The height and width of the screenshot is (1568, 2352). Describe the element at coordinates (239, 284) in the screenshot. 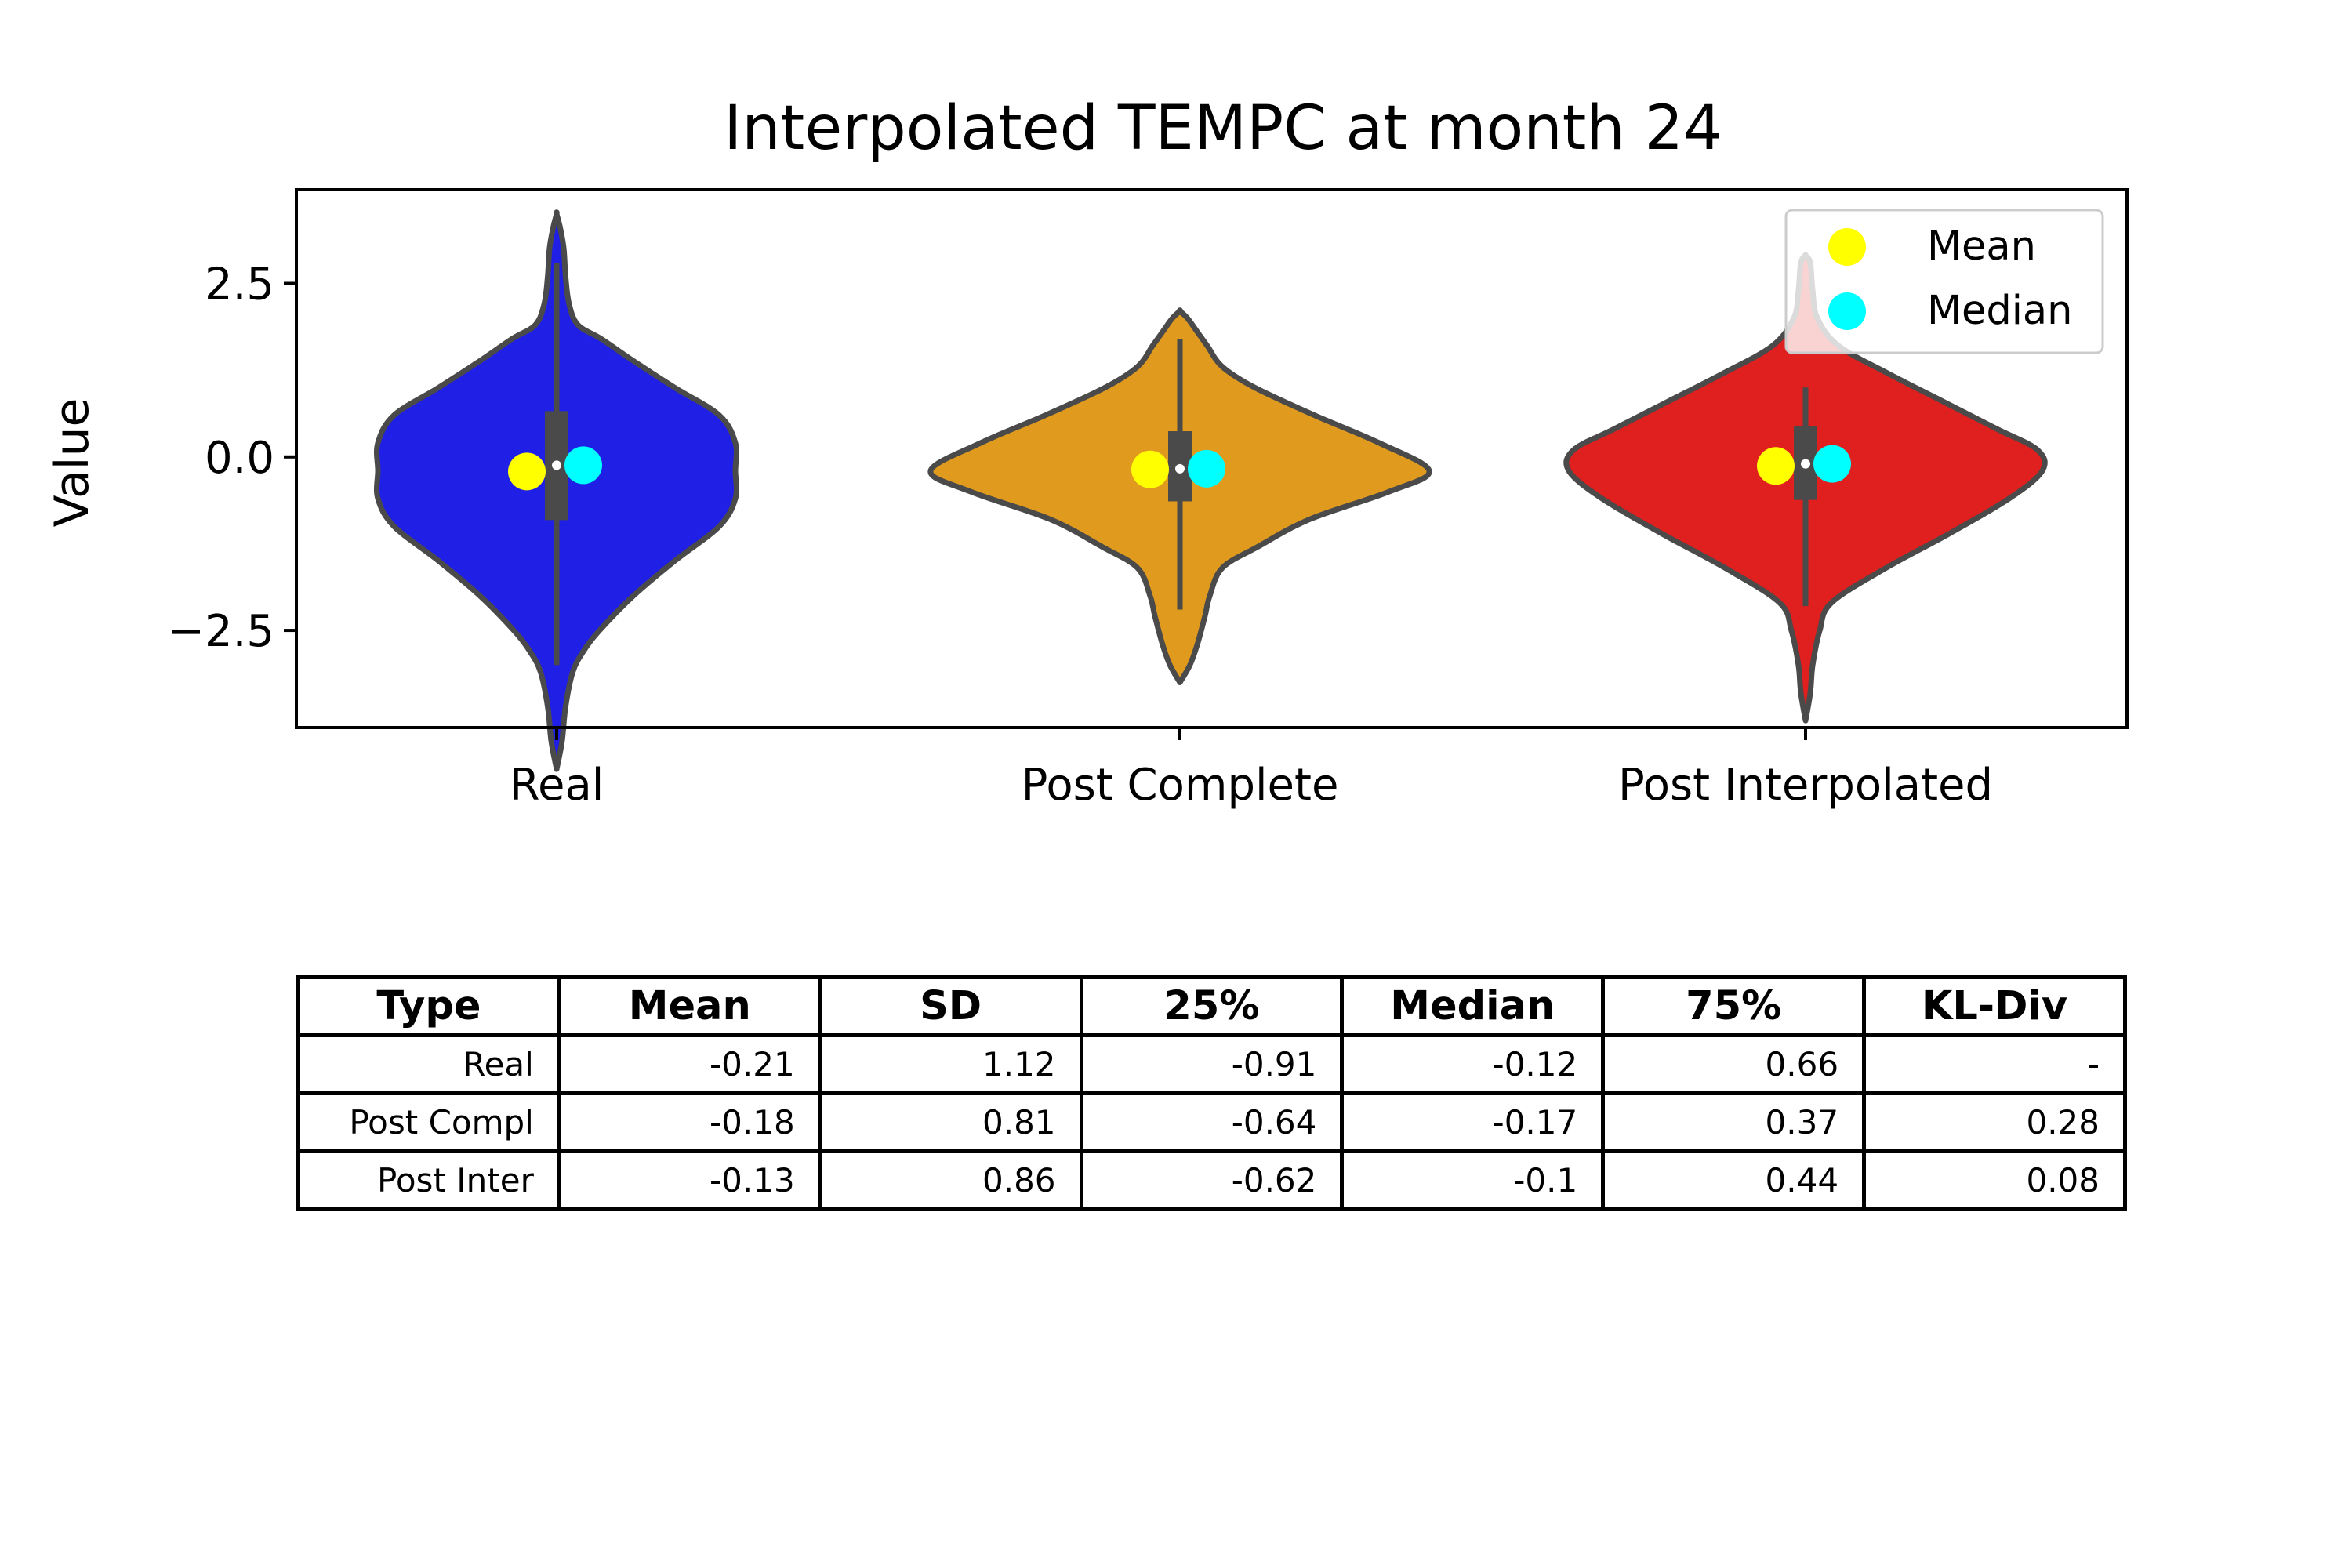

I see `y-tick-label: 2.5` at that location.